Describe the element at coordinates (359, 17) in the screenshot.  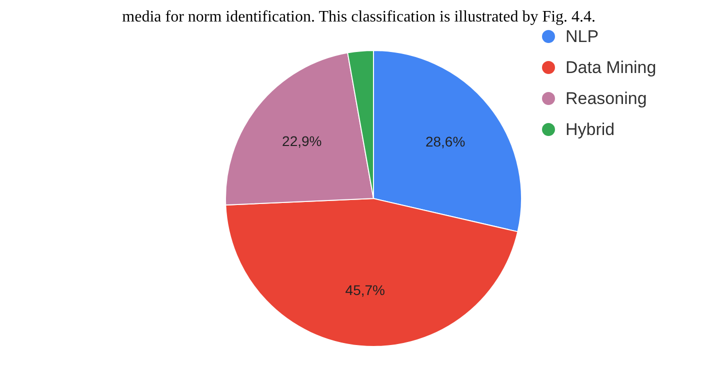
I see `text: media for norm identification. This classification is illustrated by Fig. 4.4.` at that location.